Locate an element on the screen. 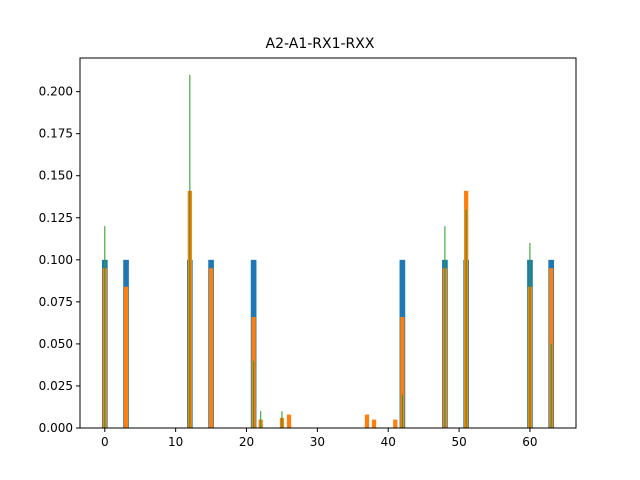 Image resolution: width=640 pixels, height=480 pixels. y-tick-label-6: 0.150 is located at coordinates (56, 176).